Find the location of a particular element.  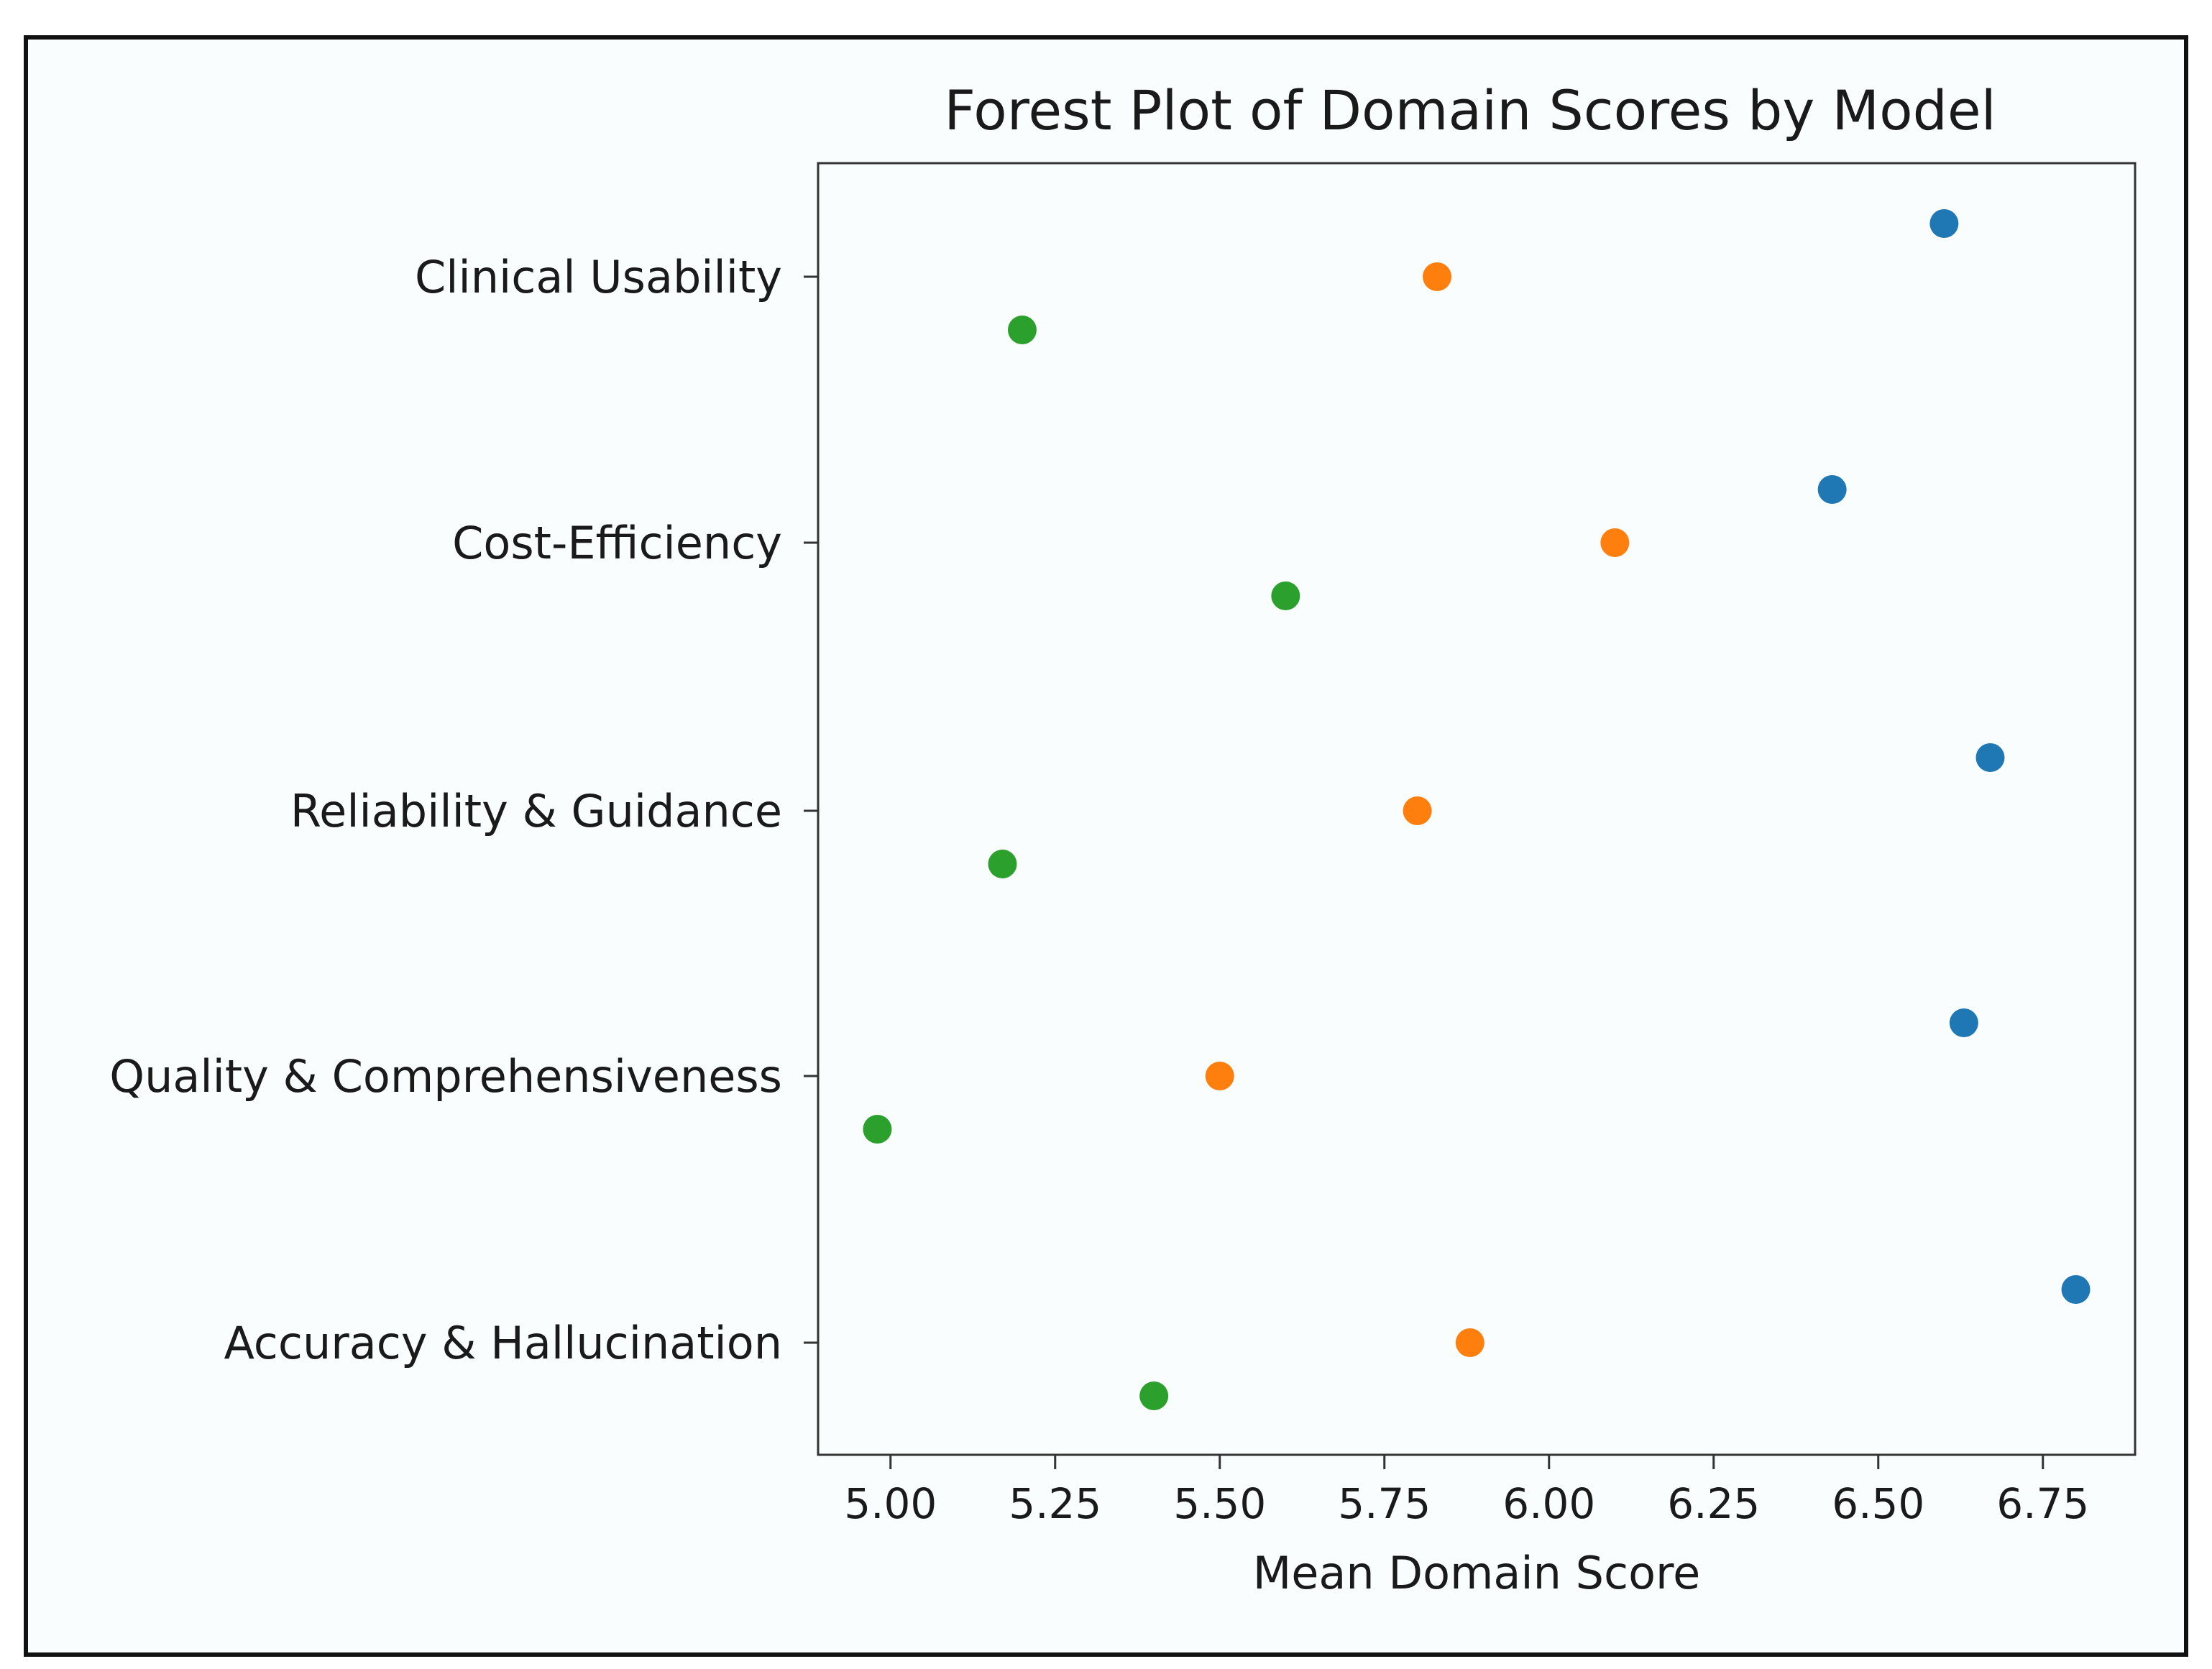

point-series2-accuracy-and-hallucination is located at coordinates (1469, 1342).